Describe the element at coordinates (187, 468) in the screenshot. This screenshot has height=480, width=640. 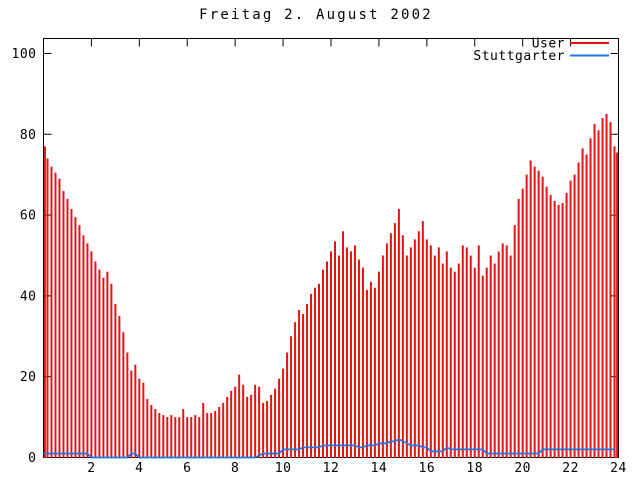
I see `x-tick-label: 6` at that location.